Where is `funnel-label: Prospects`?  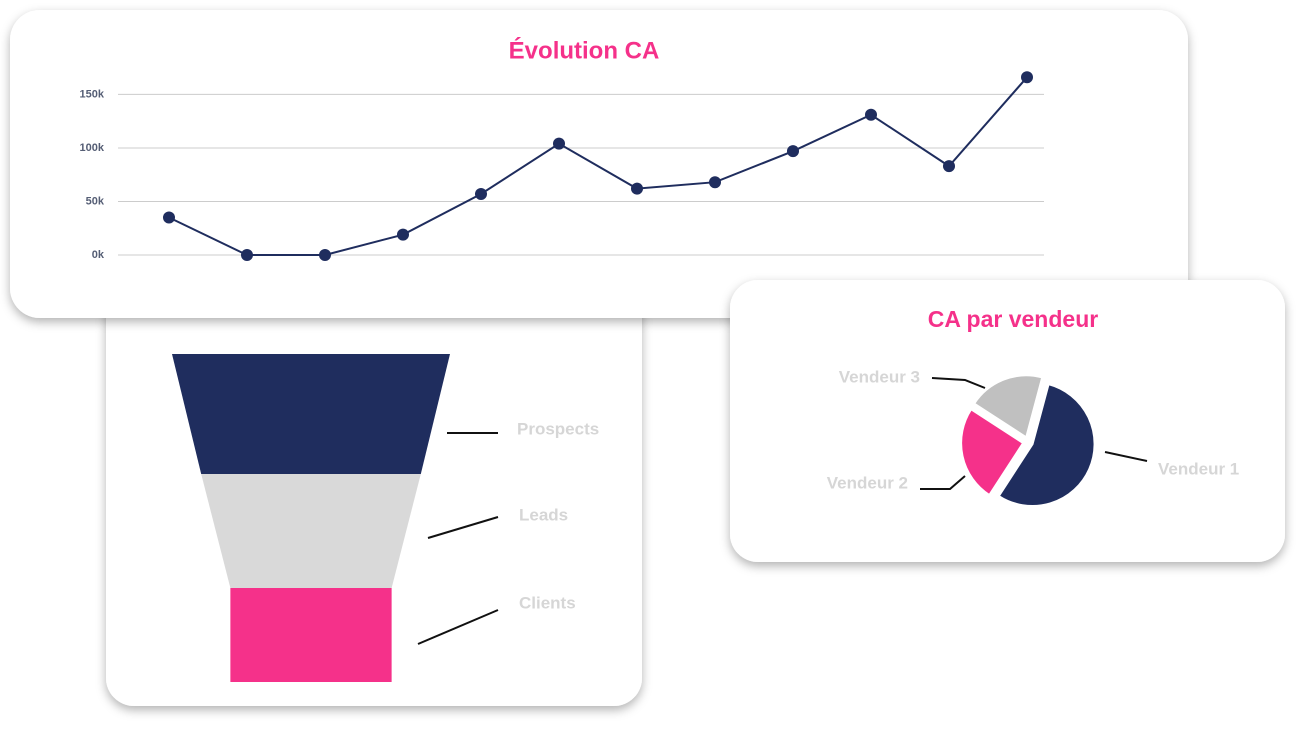
funnel-label: Prospects is located at coordinates (558, 428).